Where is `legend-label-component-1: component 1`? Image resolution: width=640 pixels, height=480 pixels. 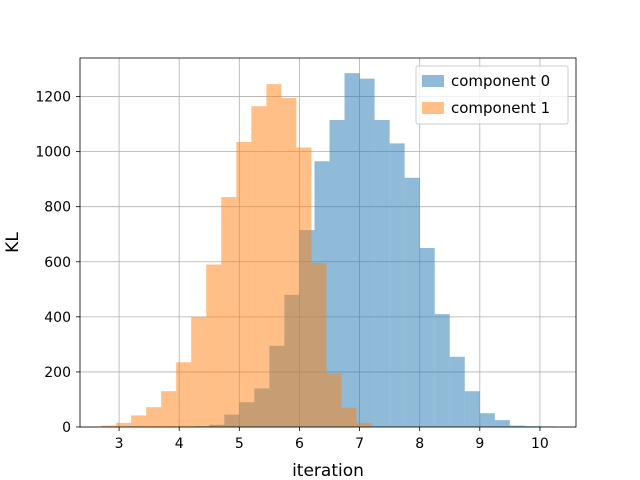
legend-label-component-1: component 1 is located at coordinates (500, 108).